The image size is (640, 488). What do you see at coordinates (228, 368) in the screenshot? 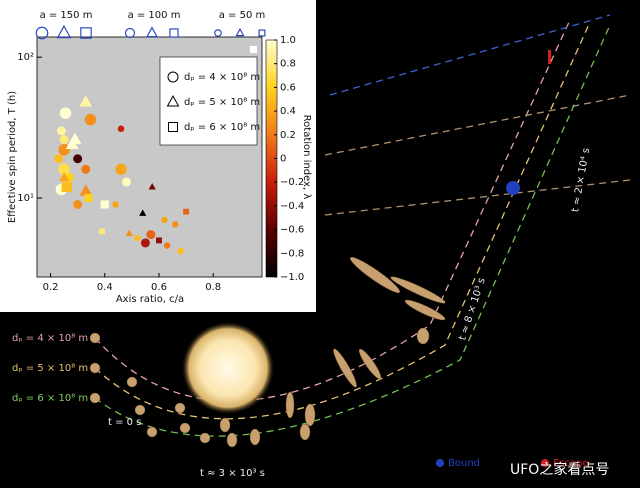
I see `sun` at bounding box center [228, 368].